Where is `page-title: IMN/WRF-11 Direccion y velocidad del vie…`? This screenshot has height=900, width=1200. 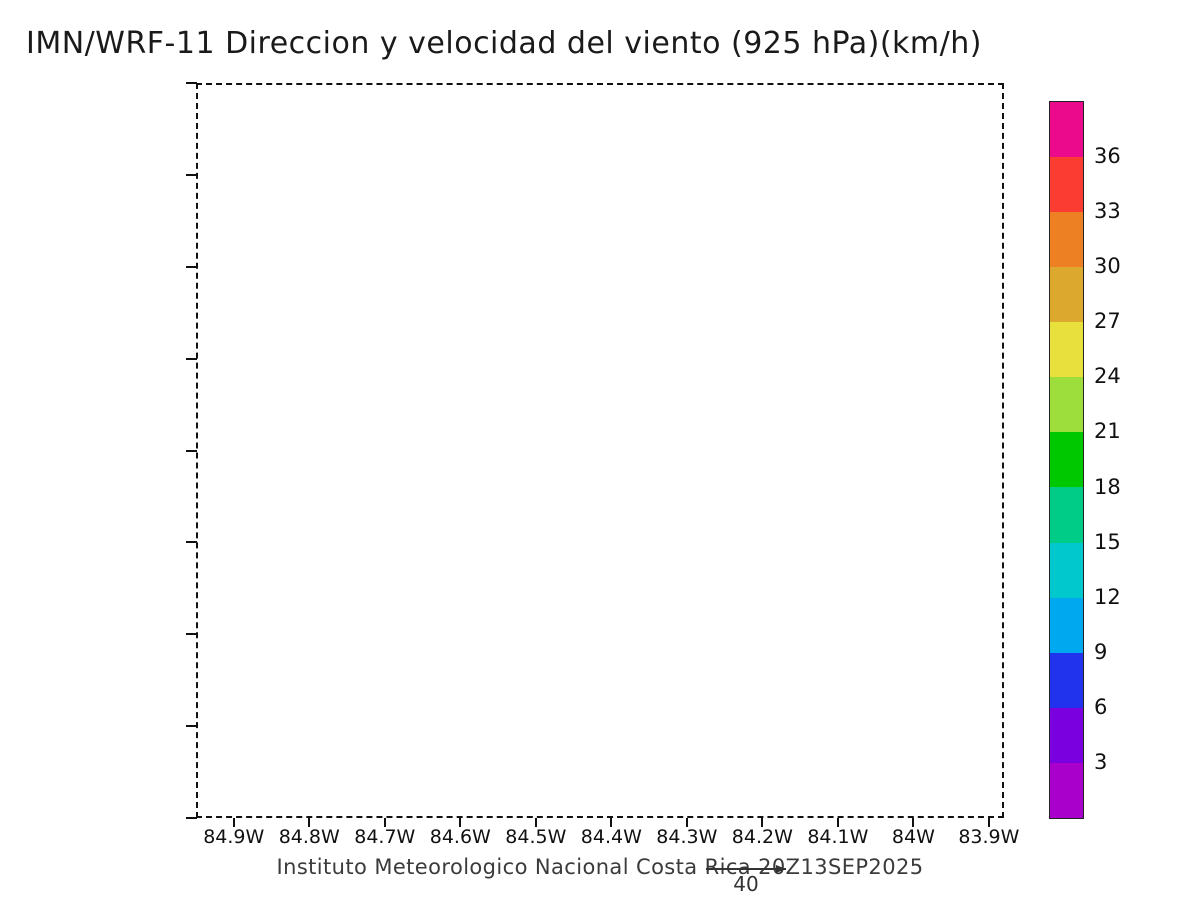
page-title: IMN/WRF-11 Direccion y velocidad del vie… is located at coordinates (504, 43).